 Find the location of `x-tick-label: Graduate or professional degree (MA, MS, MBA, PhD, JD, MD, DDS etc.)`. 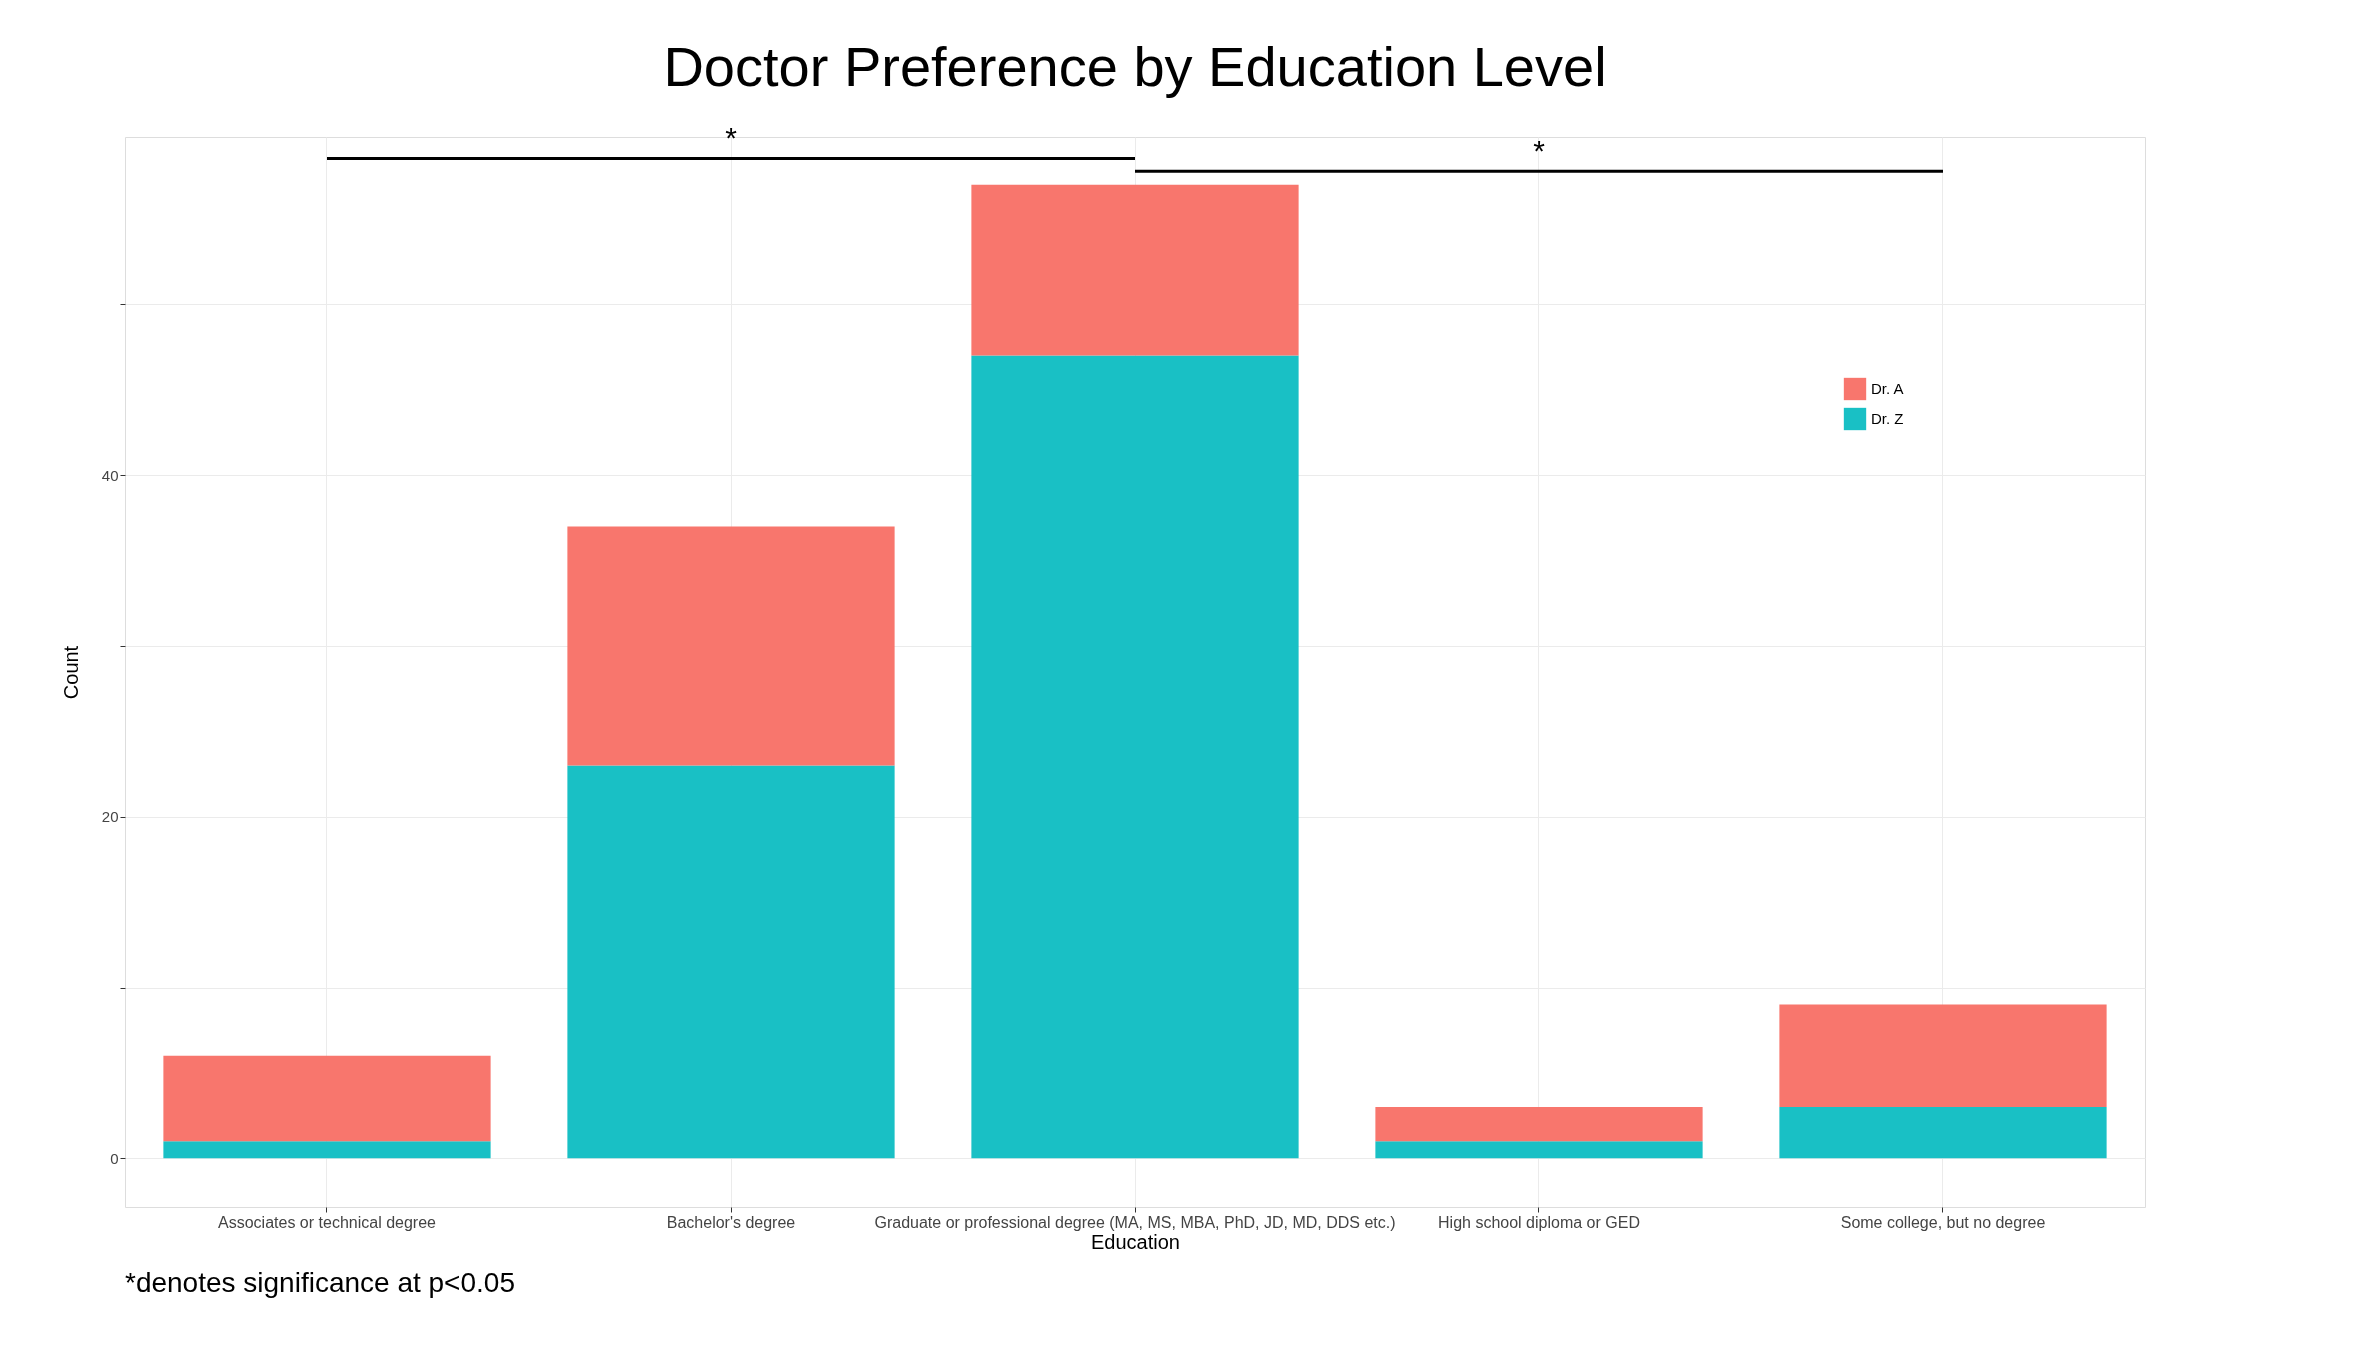

x-tick-label: Graduate or professional degree (MA, MS, MBA, PhD, JD, MD, DDS etc.) is located at coordinates (1135, 1222).